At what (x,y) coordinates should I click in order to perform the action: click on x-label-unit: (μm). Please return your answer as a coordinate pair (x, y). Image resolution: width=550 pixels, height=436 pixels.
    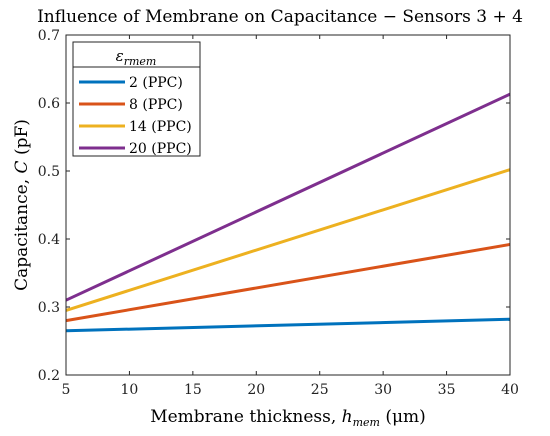
    Looking at the image, I should click on (403, 417).